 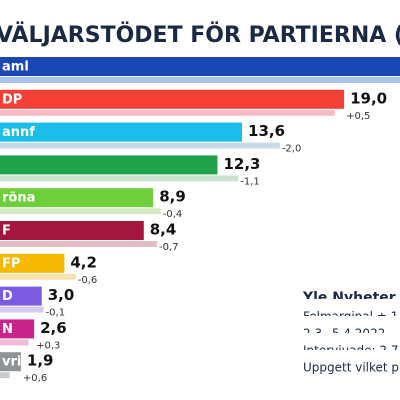 I want to click on bar-label: aml, so click(x=15, y=67).